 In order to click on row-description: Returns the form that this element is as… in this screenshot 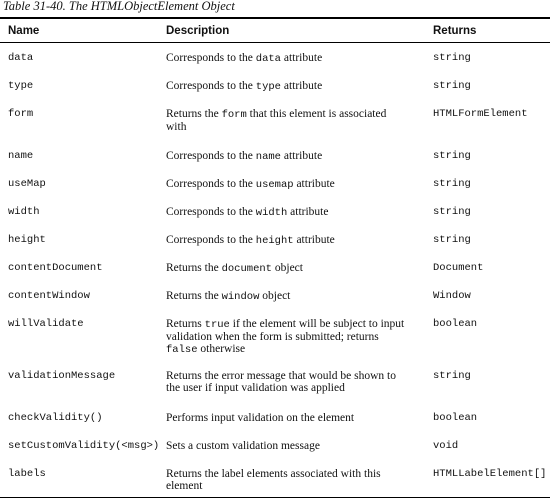, I will do `click(276, 120)`.